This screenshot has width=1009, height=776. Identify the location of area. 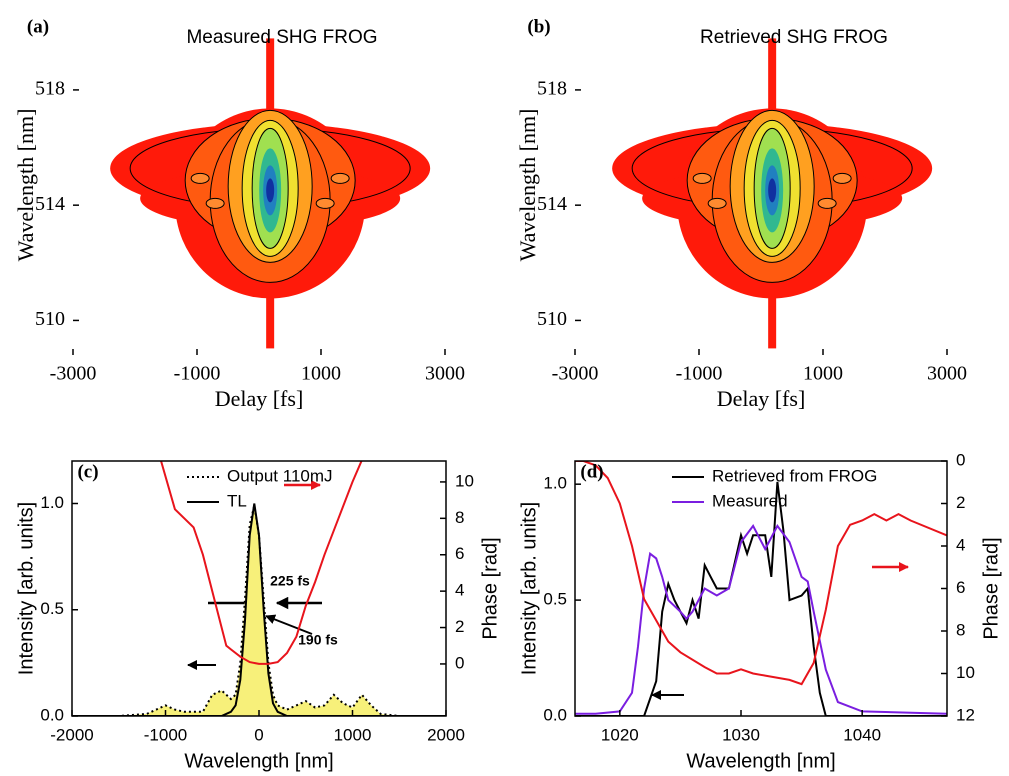
(259, 610).